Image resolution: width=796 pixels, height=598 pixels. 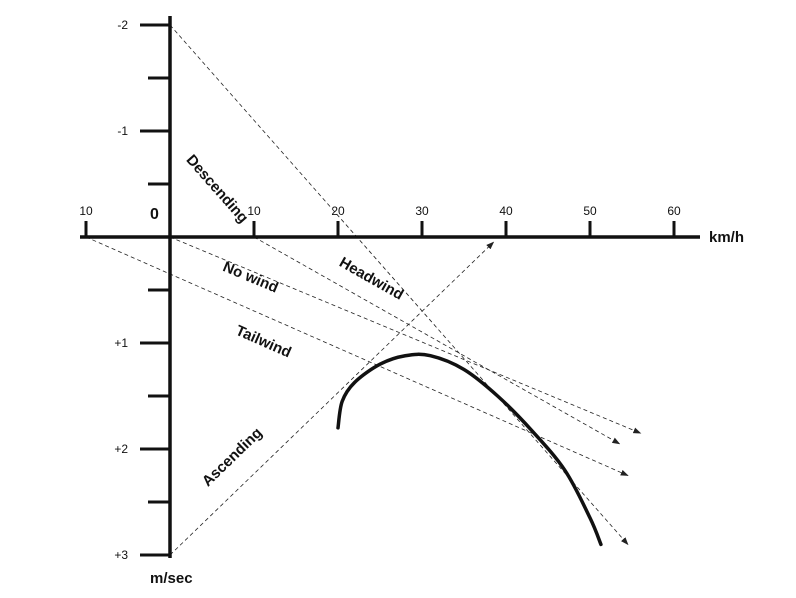 What do you see at coordinates (590, 211) in the screenshot?
I see `x-tick-label: 50` at bounding box center [590, 211].